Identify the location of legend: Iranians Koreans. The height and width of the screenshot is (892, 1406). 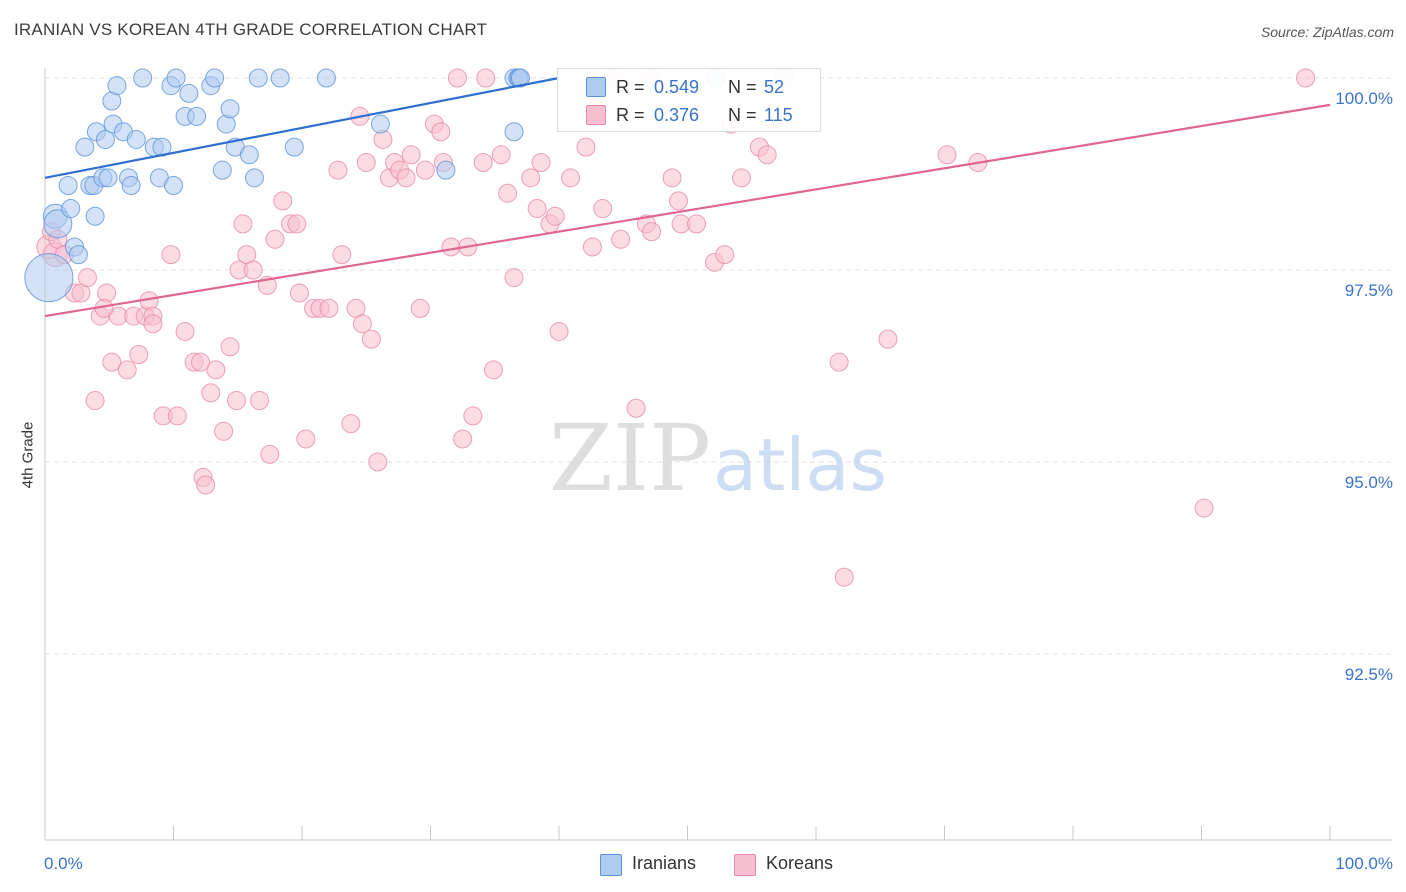
(703, 865).